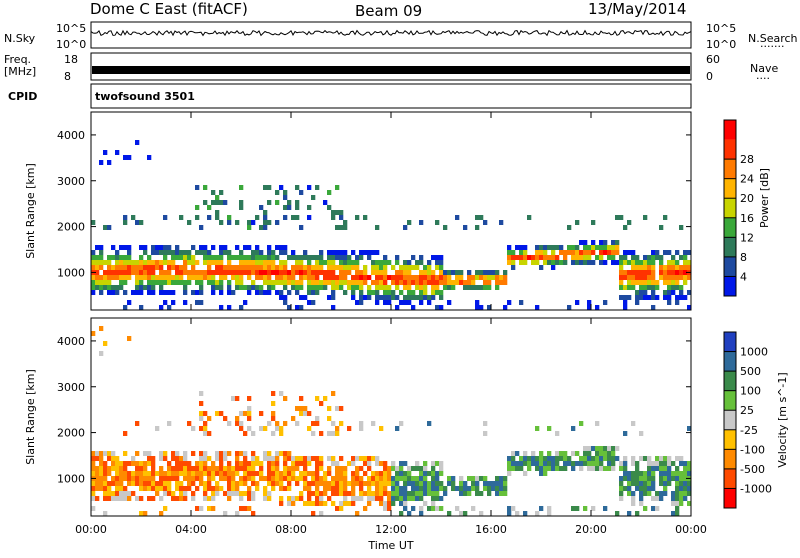 The width and height of the screenshot is (800, 558). Describe the element at coordinates (30, 211) in the screenshot. I see `power-ylabel: Slant Range [km]` at that location.